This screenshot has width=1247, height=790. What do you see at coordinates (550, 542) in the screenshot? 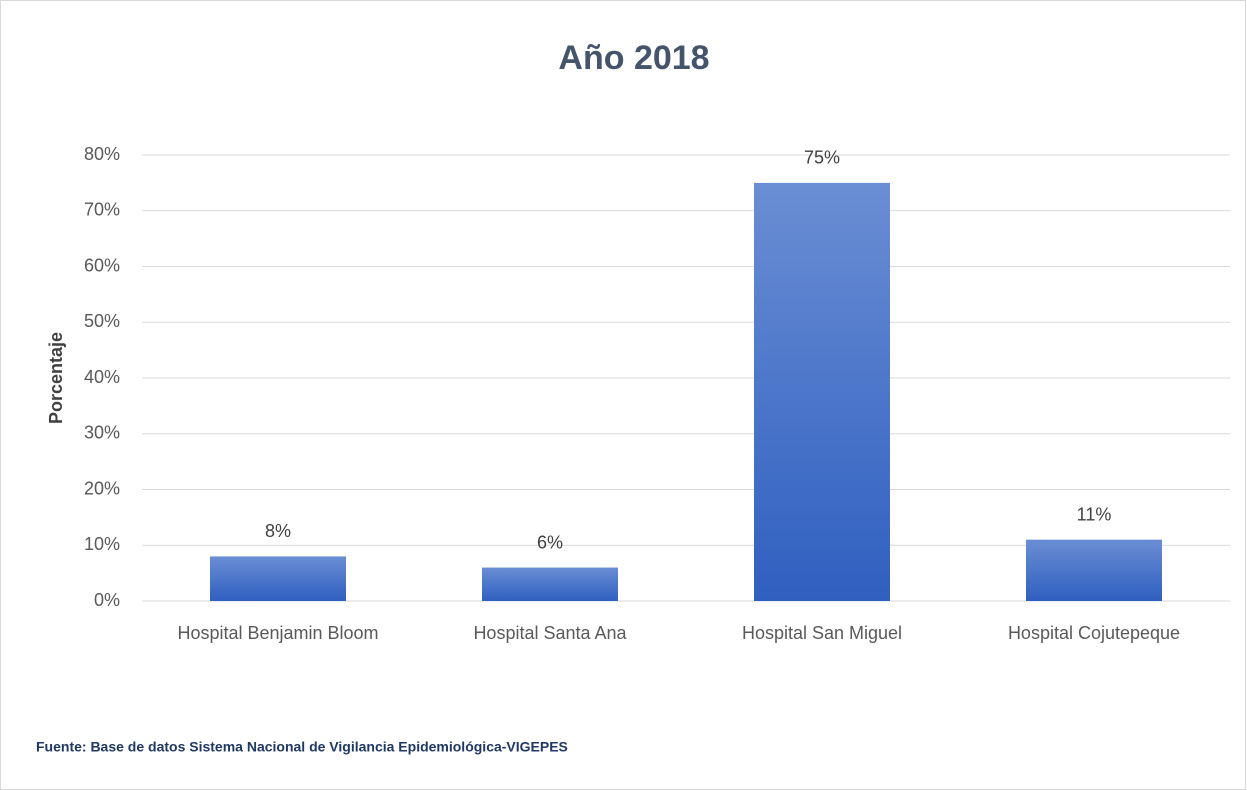
I see `data-label: 6%` at bounding box center [550, 542].